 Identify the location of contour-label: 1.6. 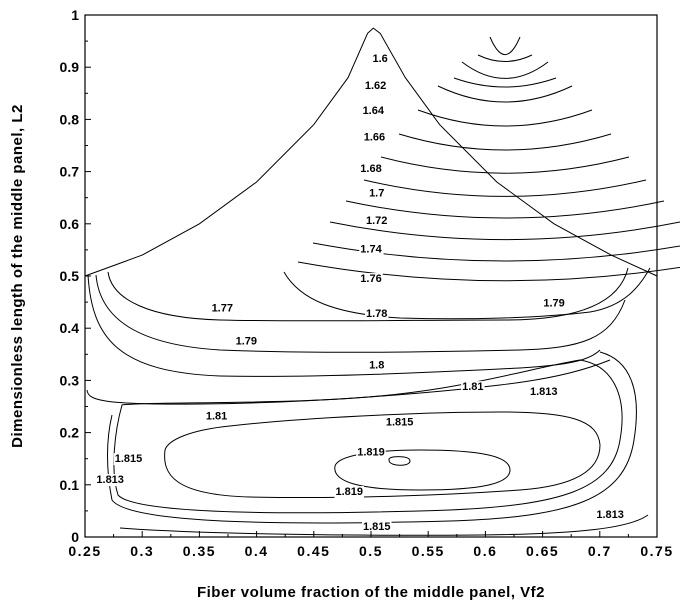
(380, 59).